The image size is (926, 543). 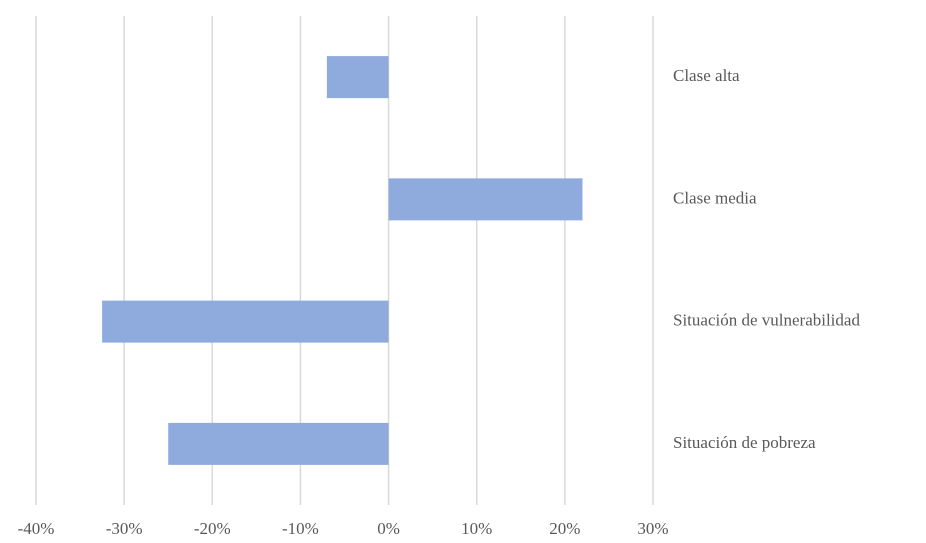 I want to click on x-tick-label: -40%, so click(x=36, y=528).